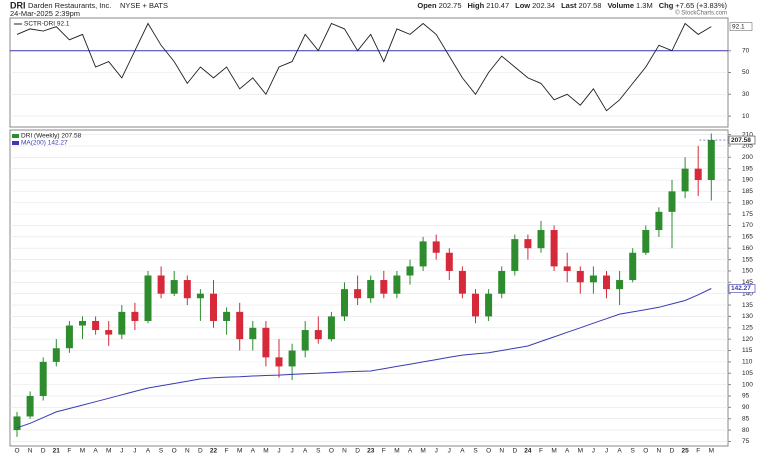 This screenshot has height=456, width=768. What do you see at coordinates (747, 316) in the screenshot?
I see `y-tick-label: 130` at bounding box center [747, 316].